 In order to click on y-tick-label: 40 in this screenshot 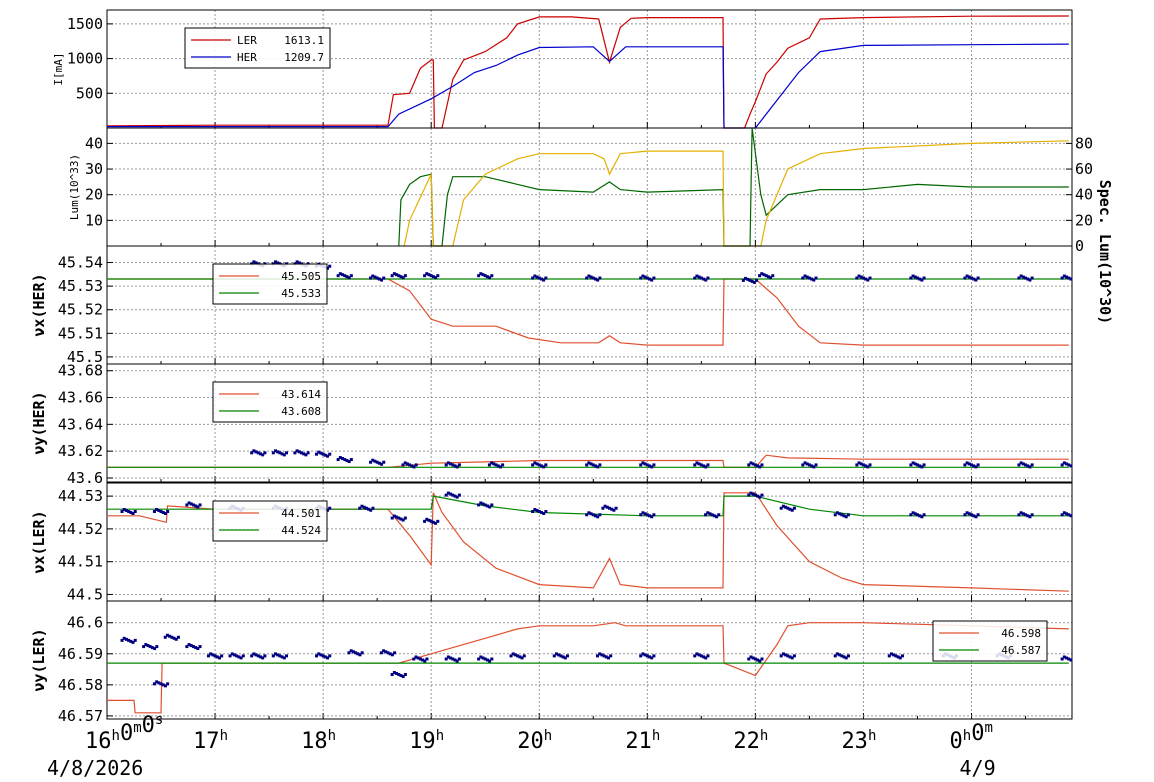, I will do `click(94, 143)`.